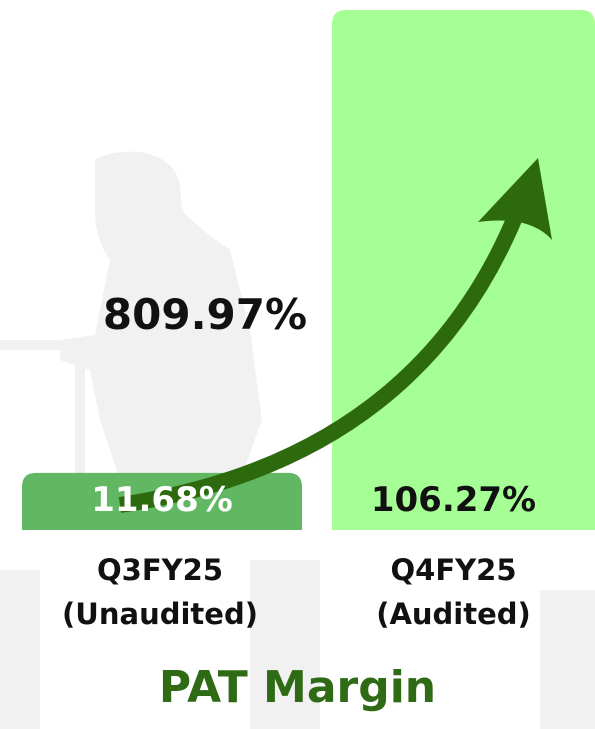  What do you see at coordinates (453, 592) in the screenshot?
I see `category-label: Q4FY25 (Audited)` at bounding box center [453, 592].